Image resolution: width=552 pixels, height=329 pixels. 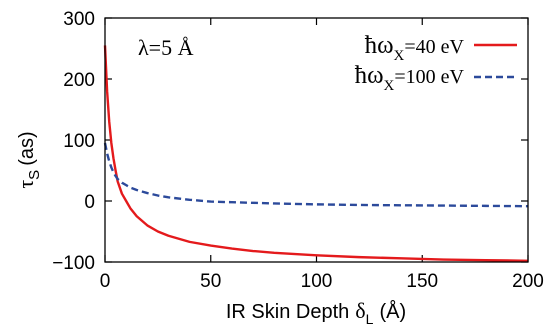 I want to click on y-tick-label: 100, so click(x=79, y=141).